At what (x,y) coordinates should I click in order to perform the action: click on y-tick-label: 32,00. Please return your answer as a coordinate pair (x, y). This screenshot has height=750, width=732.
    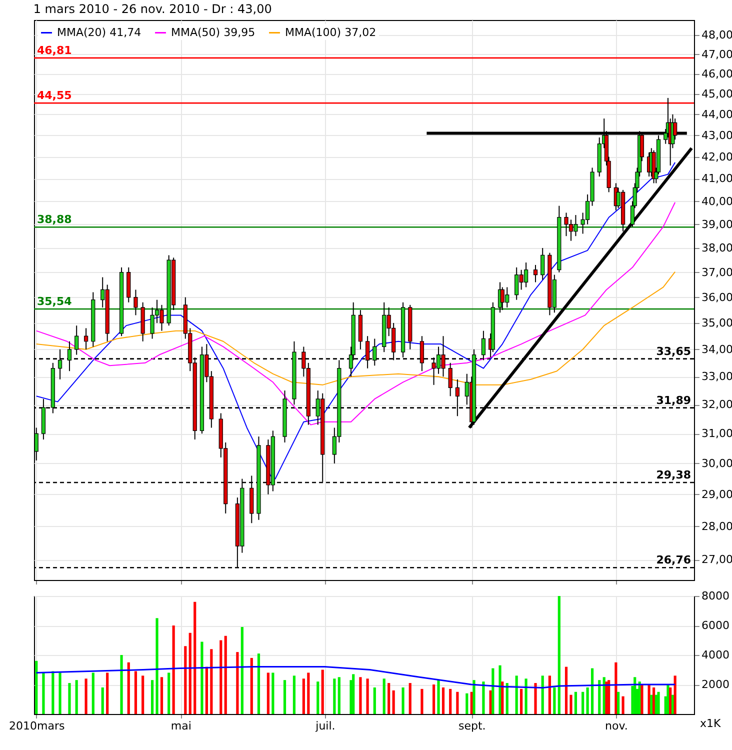
    Looking at the image, I should click on (717, 405).